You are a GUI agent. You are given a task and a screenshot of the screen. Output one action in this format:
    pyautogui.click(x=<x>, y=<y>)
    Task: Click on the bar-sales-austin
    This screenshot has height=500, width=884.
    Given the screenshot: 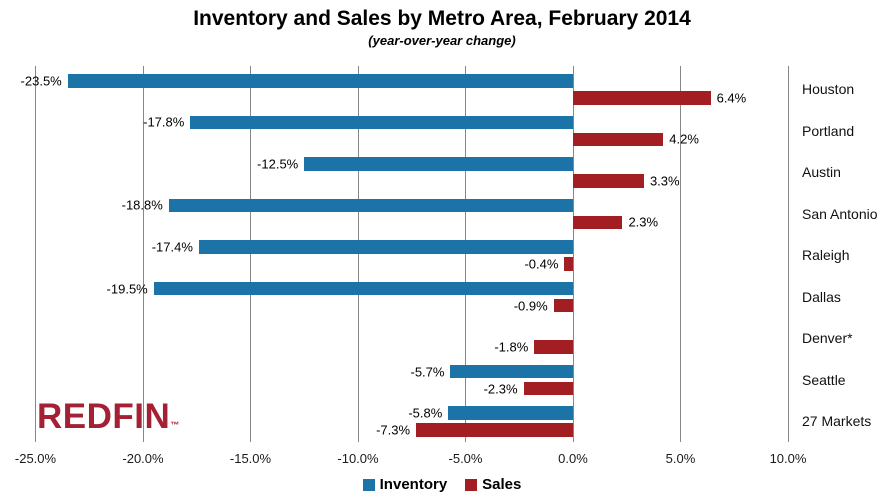 What is the action you would take?
    pyautogui.click(x=608, y=181)
    